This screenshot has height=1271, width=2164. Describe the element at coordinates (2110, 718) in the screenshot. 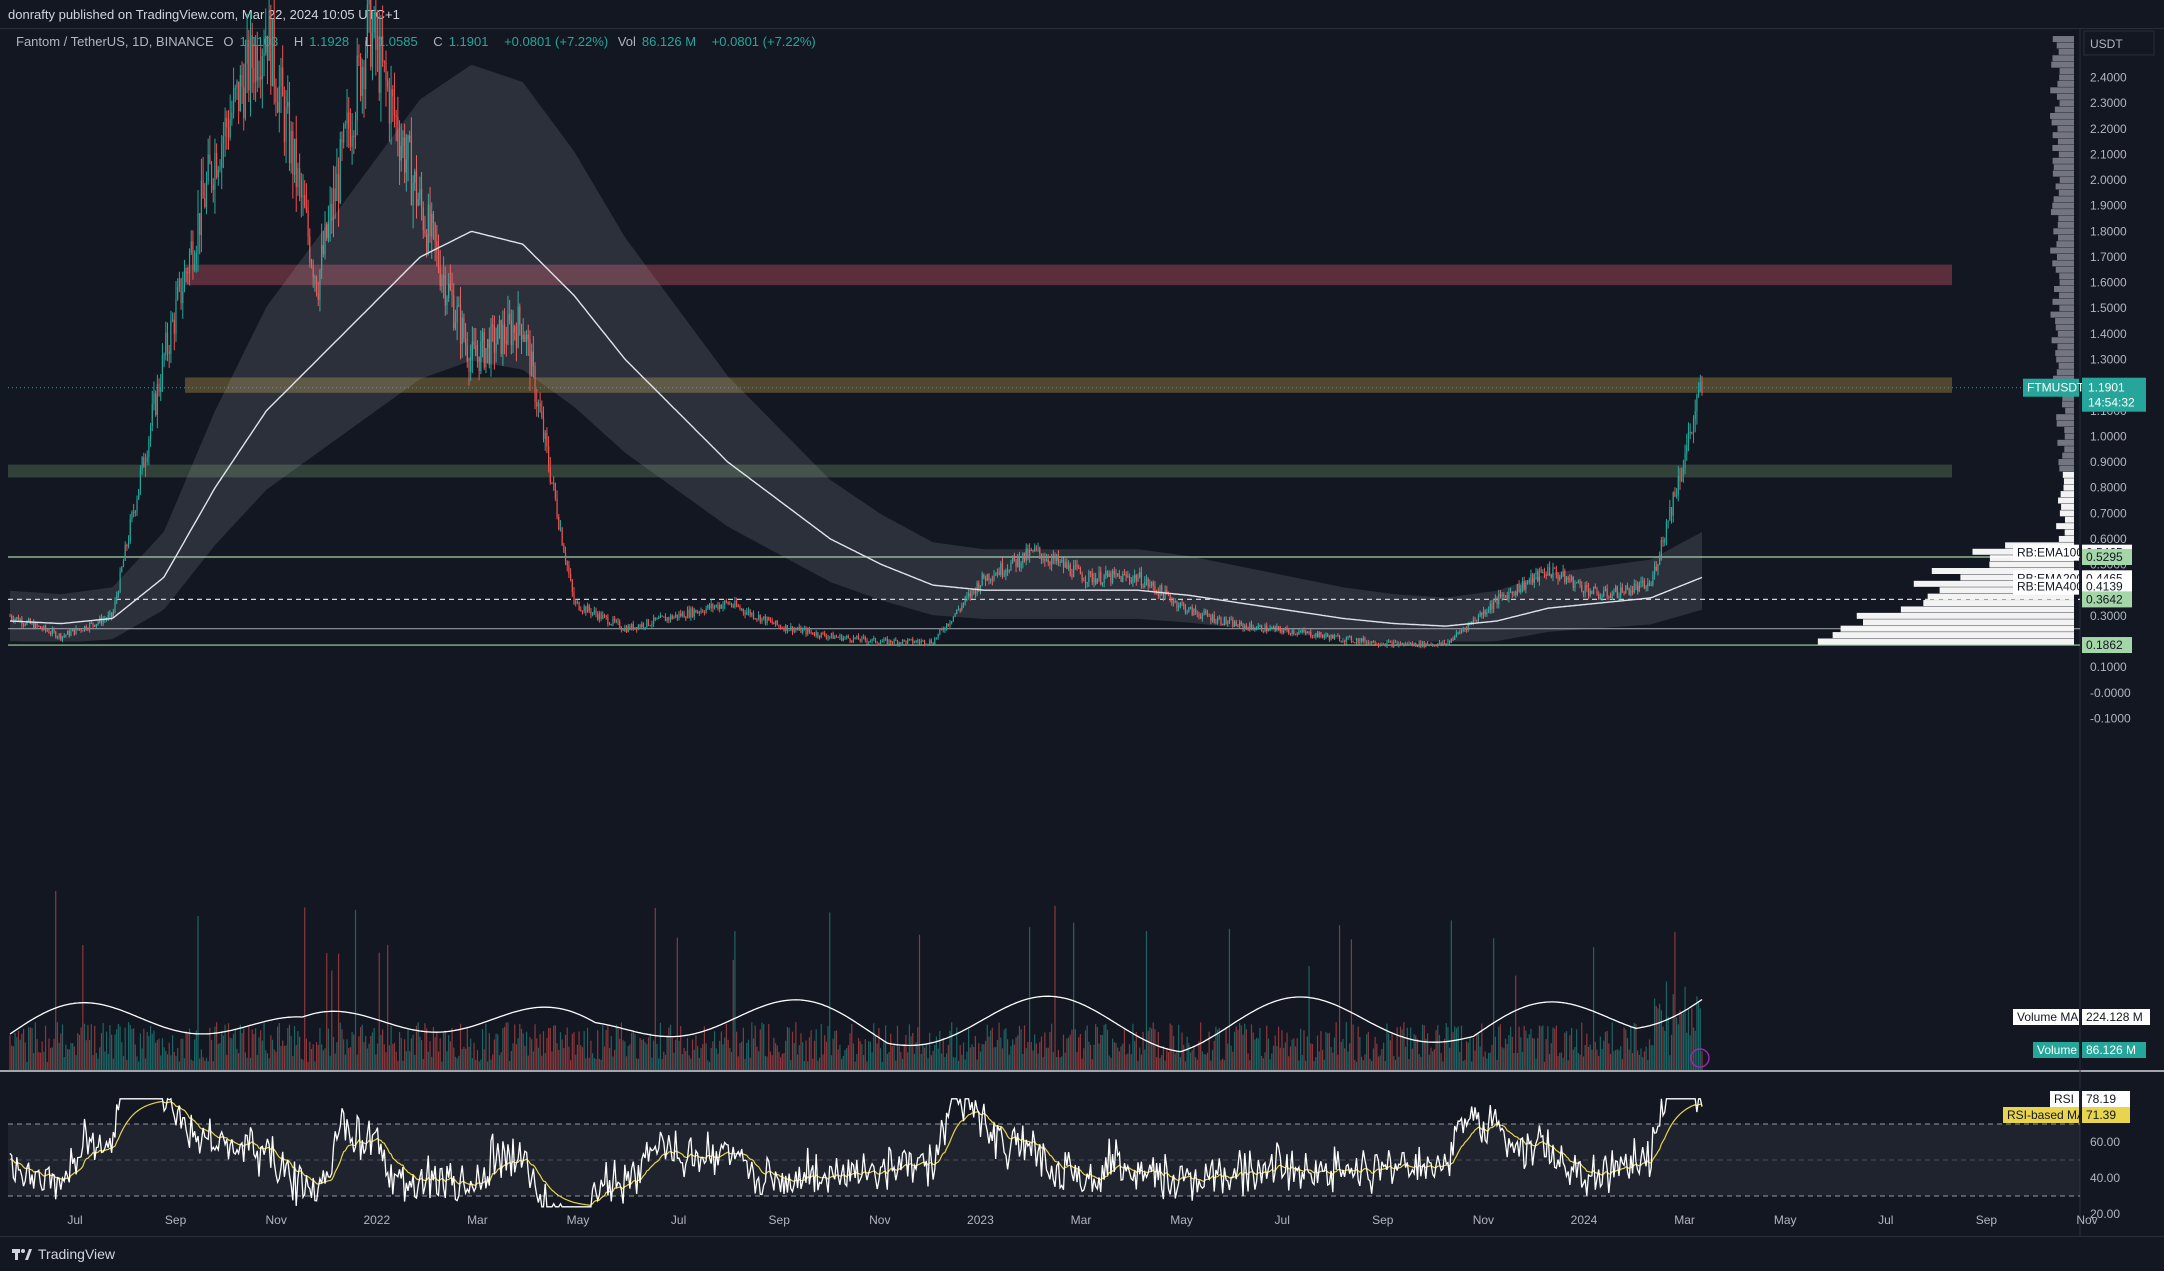

I see `price-tick-label: -0.1000` at that location.